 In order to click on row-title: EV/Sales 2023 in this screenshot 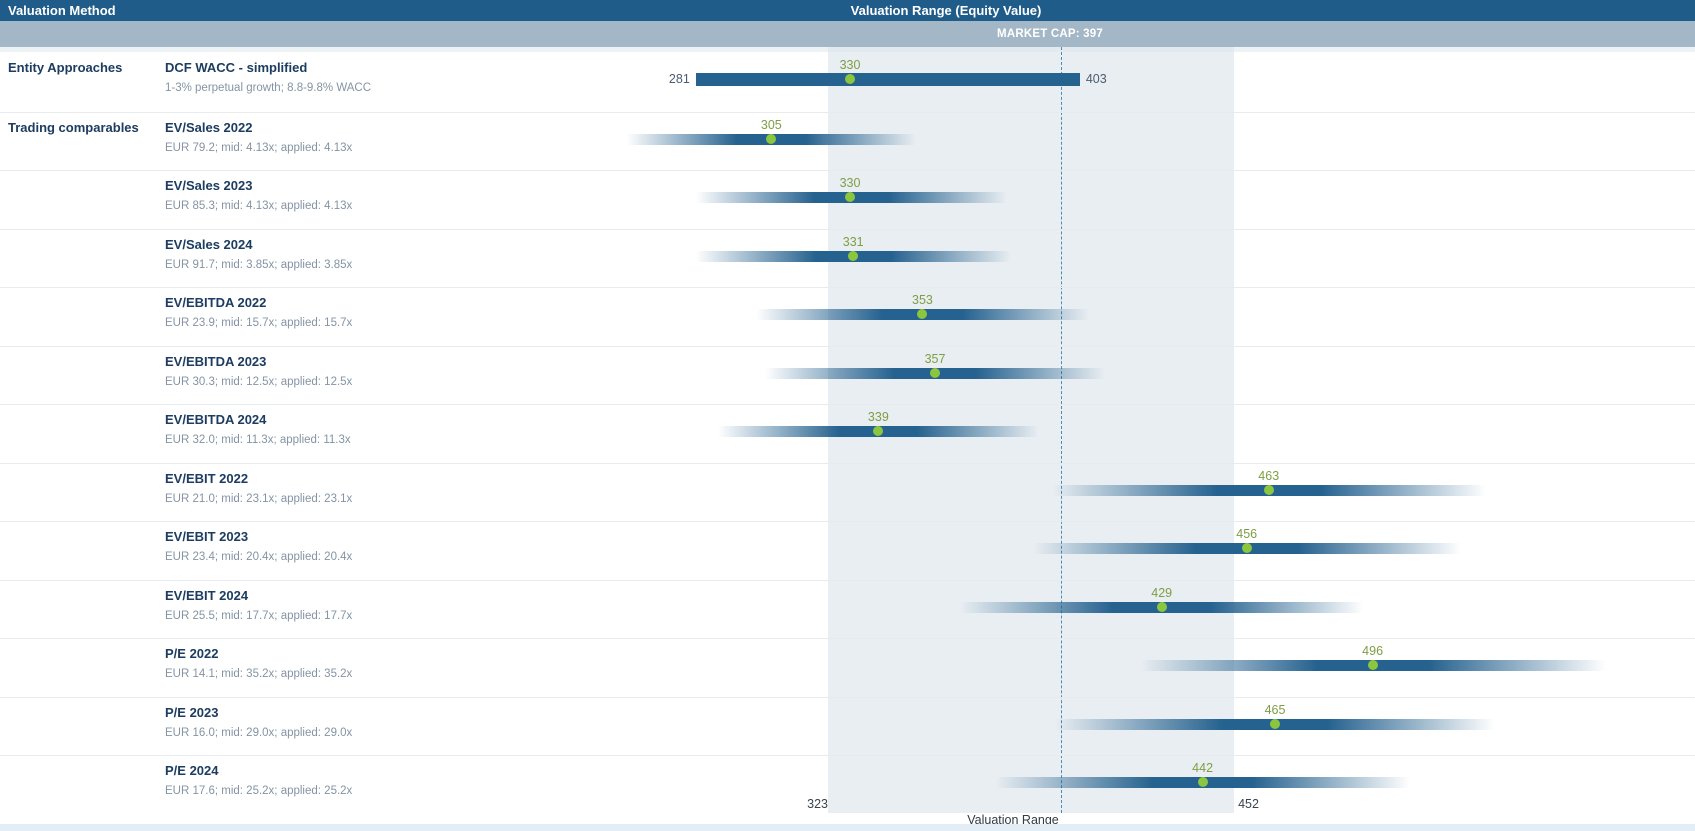, I will do `click(209, 185)`.